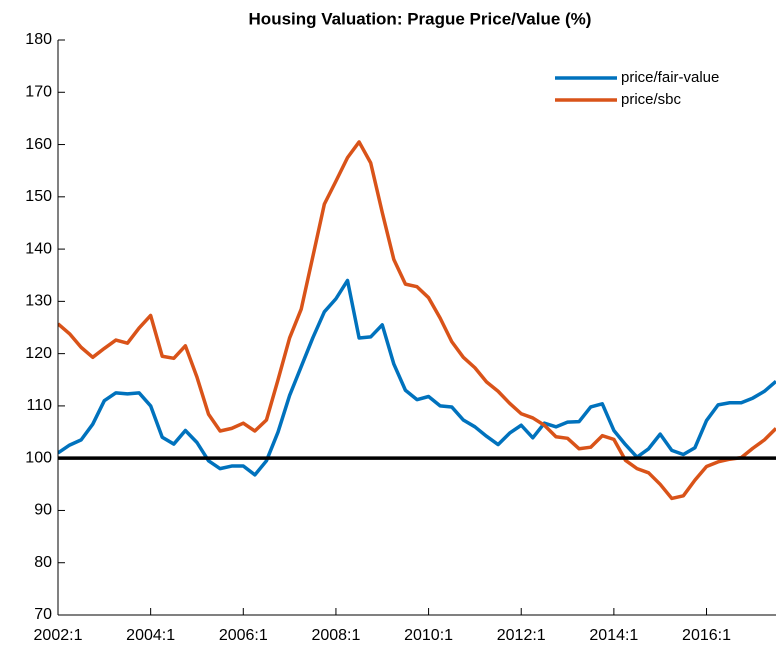 The height and width of the screenshot is (656, 776). What do you see at coordinates (243, 635) in the screenshot?
I see `x-tick-label: 2006:1` at bounding box center [243, 635].